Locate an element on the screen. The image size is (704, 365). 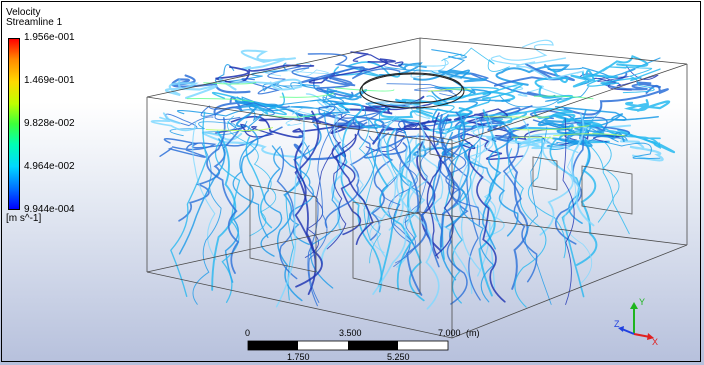
legend-units: [m s^-1] is located at coordinates (24, 218).